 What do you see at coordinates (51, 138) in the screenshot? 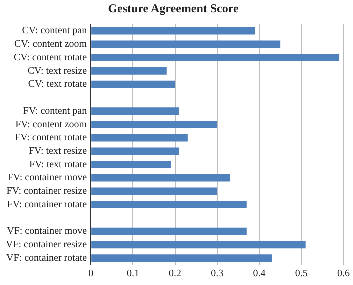
I see `y-tick-label: FV: content rotate` at bounding box center [51, 138].